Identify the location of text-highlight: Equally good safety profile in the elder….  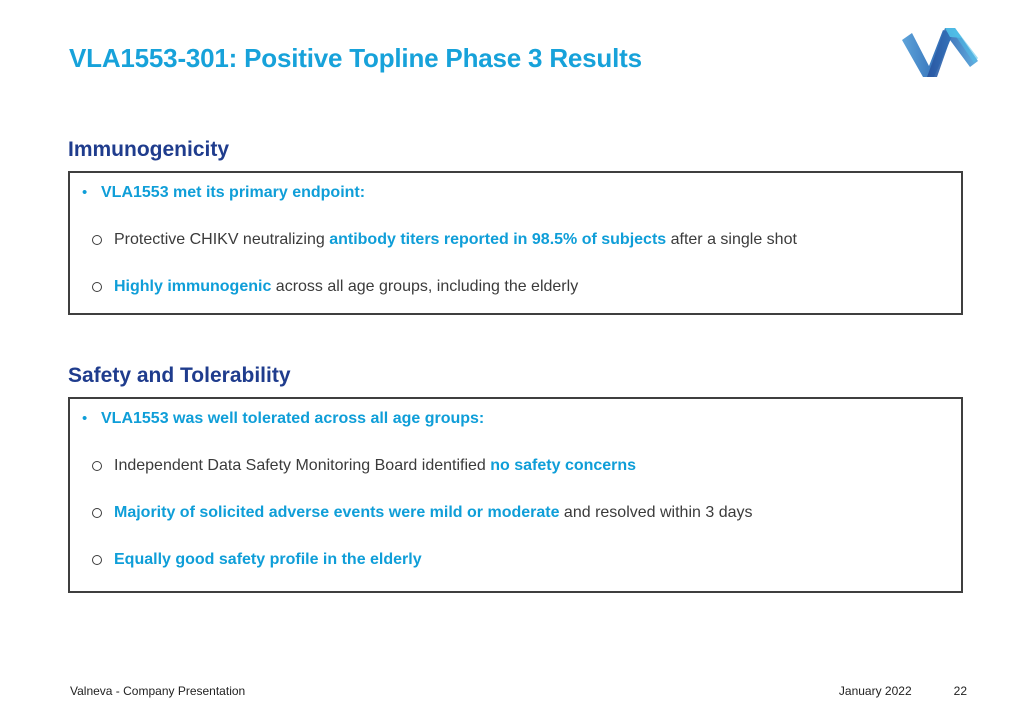
(268, 559).